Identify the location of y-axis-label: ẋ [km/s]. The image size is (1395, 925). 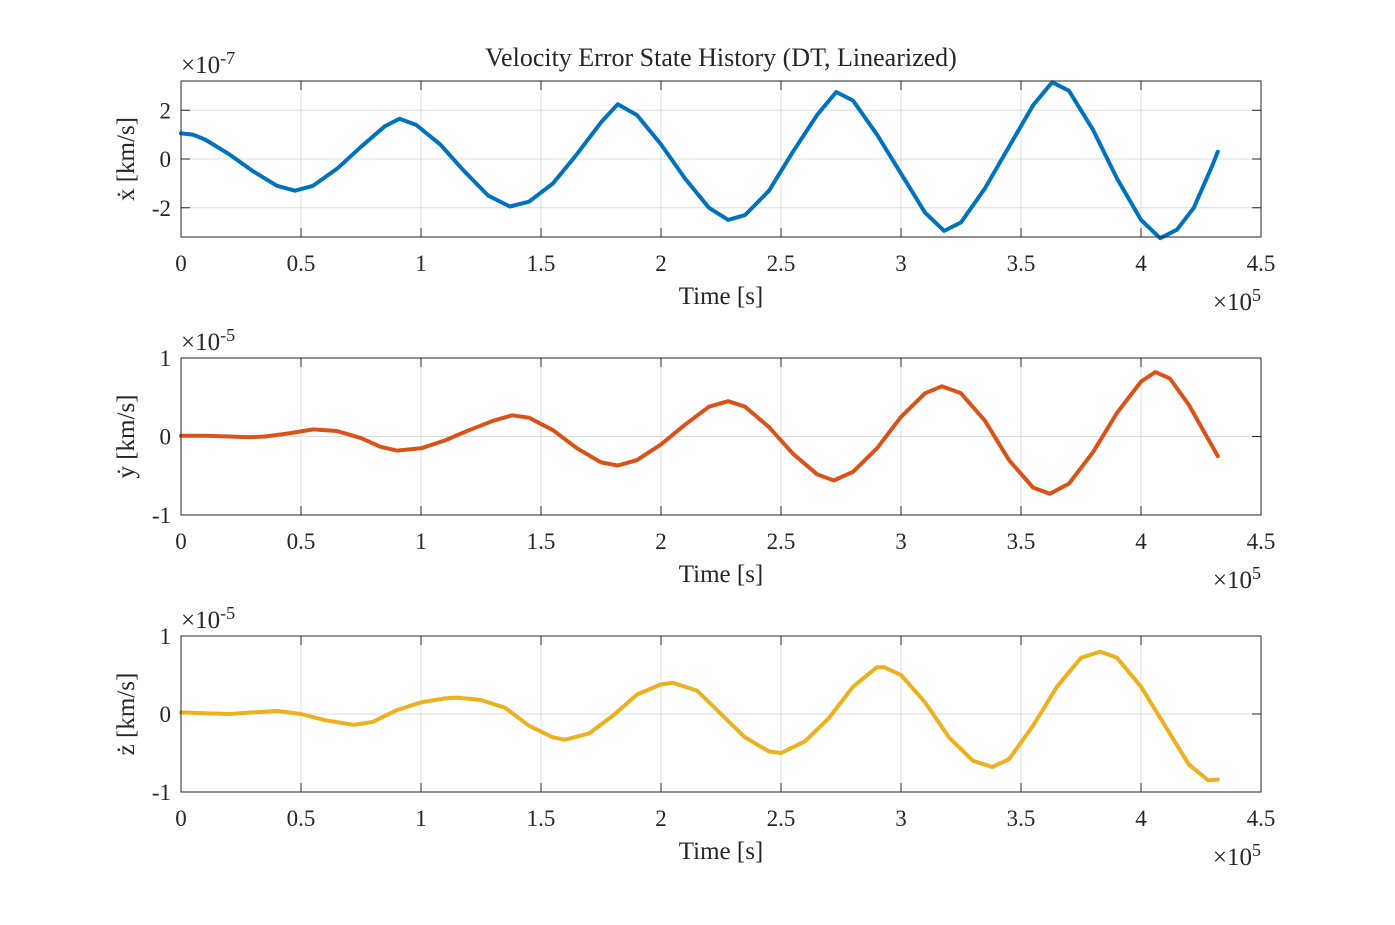
(126, 159).